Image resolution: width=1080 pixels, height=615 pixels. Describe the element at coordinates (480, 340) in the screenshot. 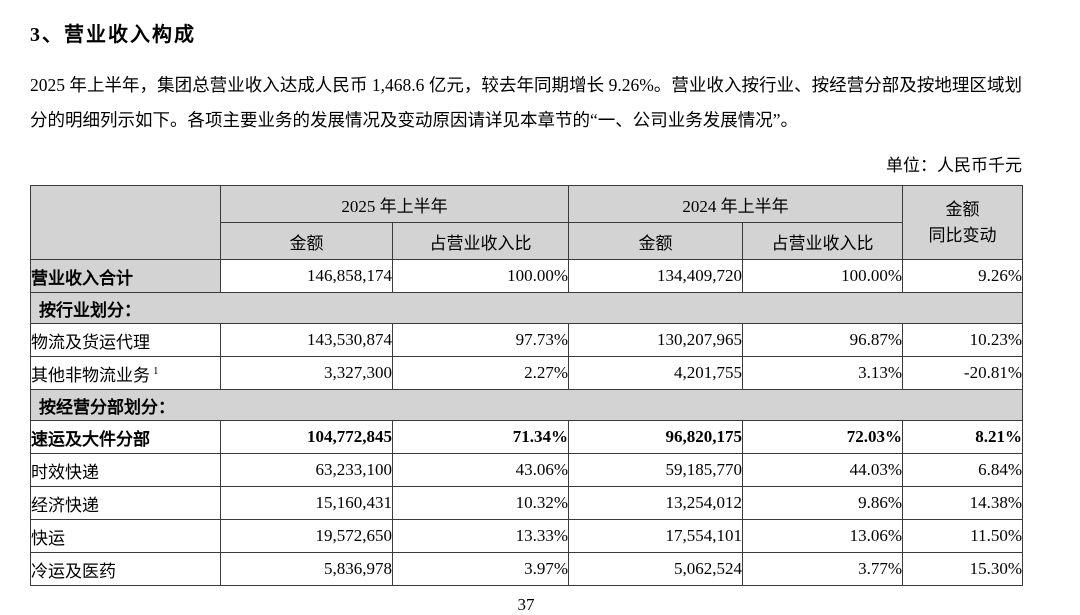

I see `pct-2025-cell: 97.73%` at that location.